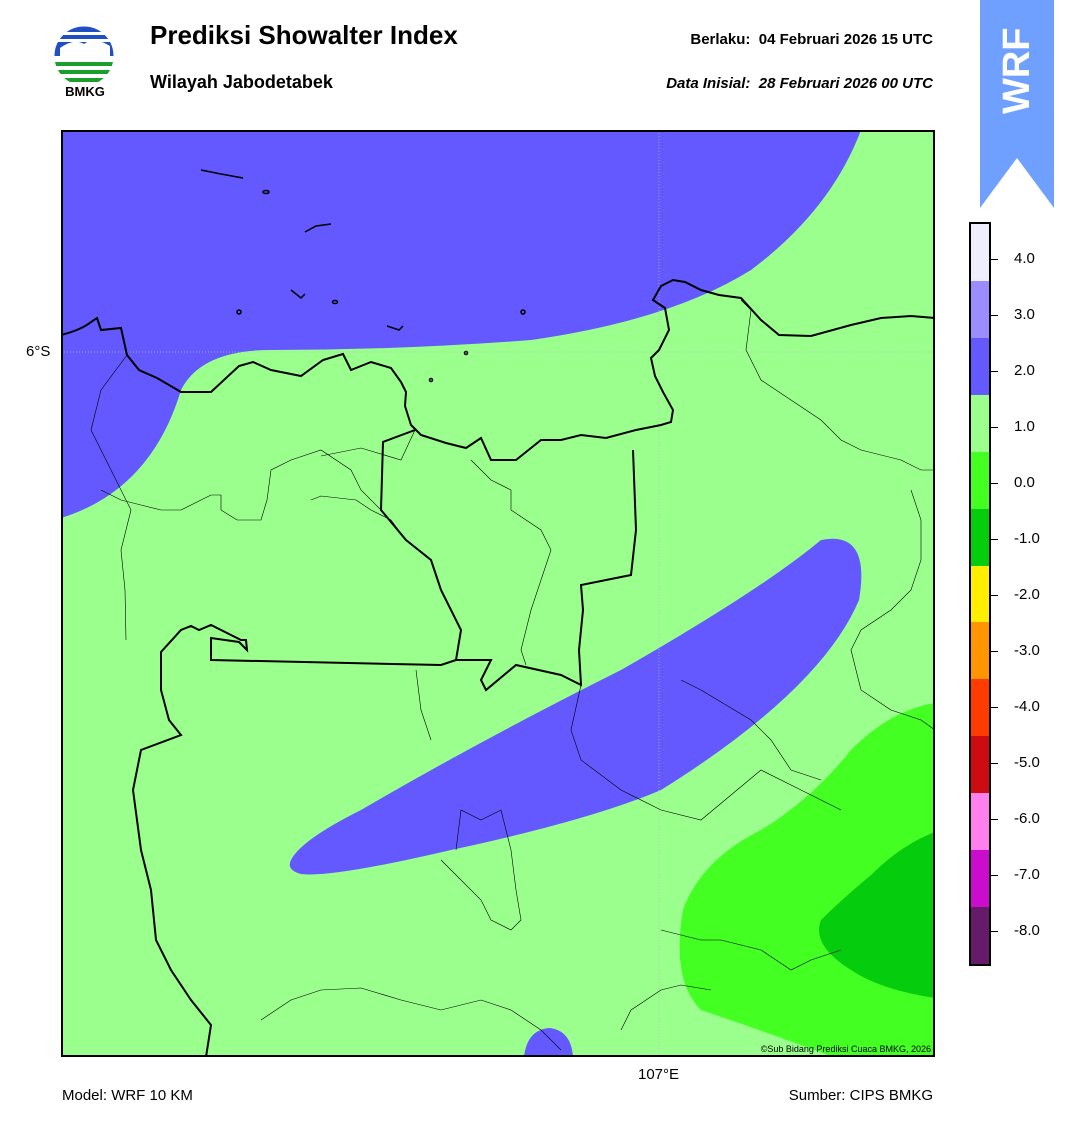  What do you see at coordinates (1027, 874) in the screenshot?
I see `colorbar-label: -7.0` at bounding box center [1027, 874].